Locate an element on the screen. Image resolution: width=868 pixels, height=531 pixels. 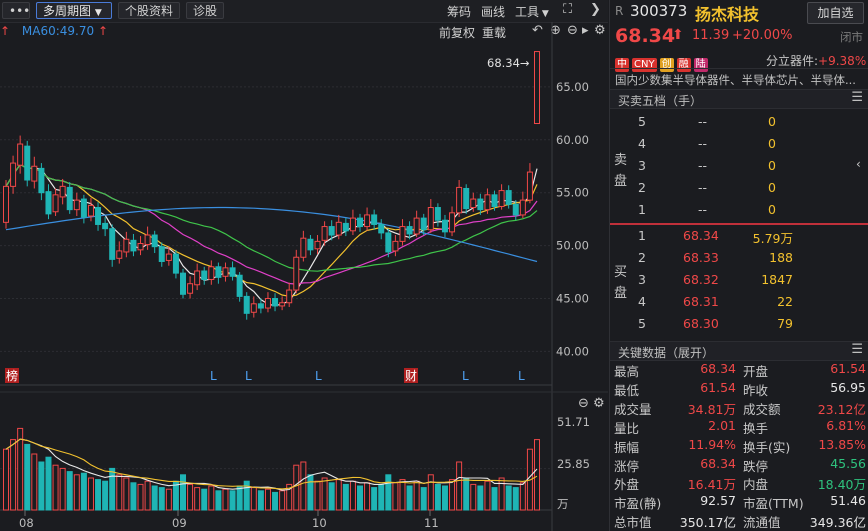
sell-label-char: 卖 is located at coordinates (621, 160).